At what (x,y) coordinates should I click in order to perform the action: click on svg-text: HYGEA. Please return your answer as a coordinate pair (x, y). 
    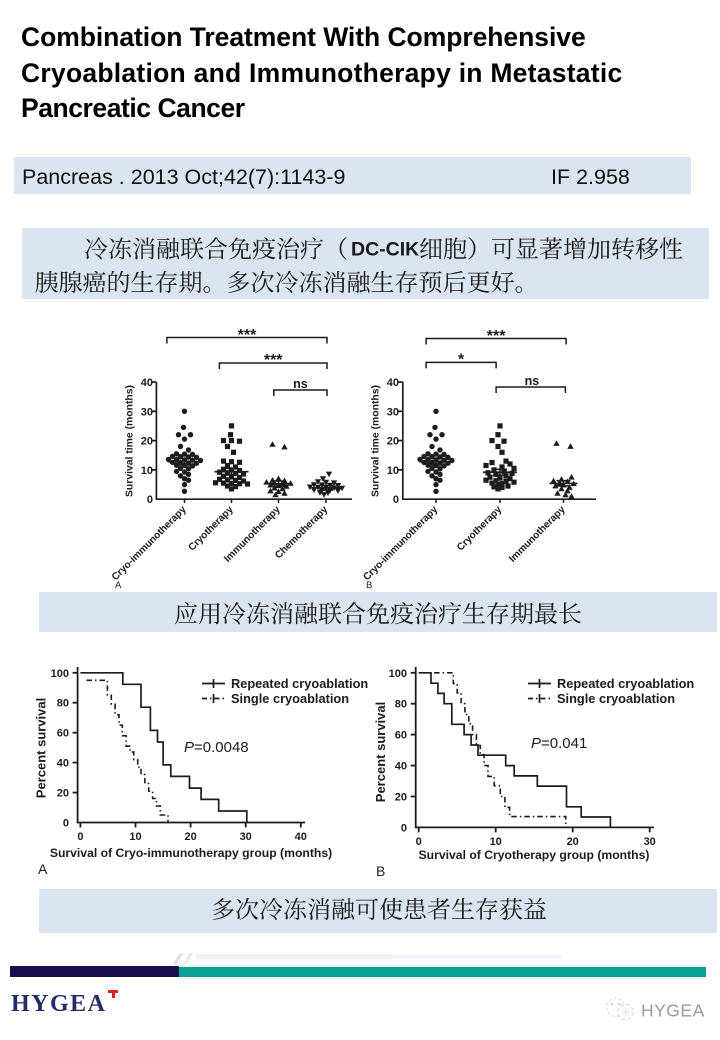
    Looking at the image, I should click on (673, 1011).